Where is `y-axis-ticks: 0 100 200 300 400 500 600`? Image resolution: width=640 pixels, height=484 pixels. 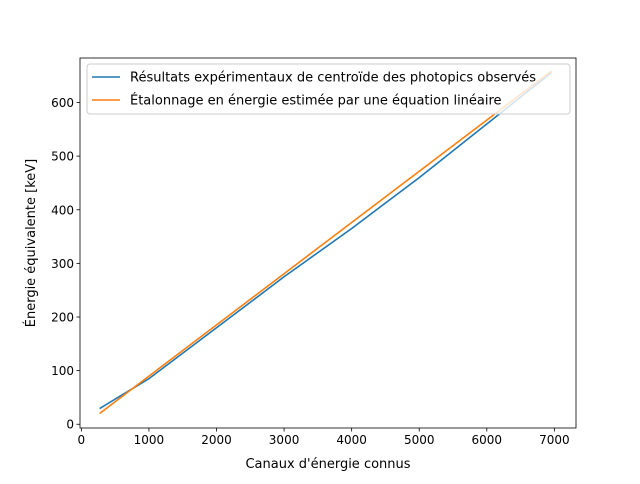
y-axis-ticks: 0 100 200 300 400 500 600 is located at coordinates (65, 264).